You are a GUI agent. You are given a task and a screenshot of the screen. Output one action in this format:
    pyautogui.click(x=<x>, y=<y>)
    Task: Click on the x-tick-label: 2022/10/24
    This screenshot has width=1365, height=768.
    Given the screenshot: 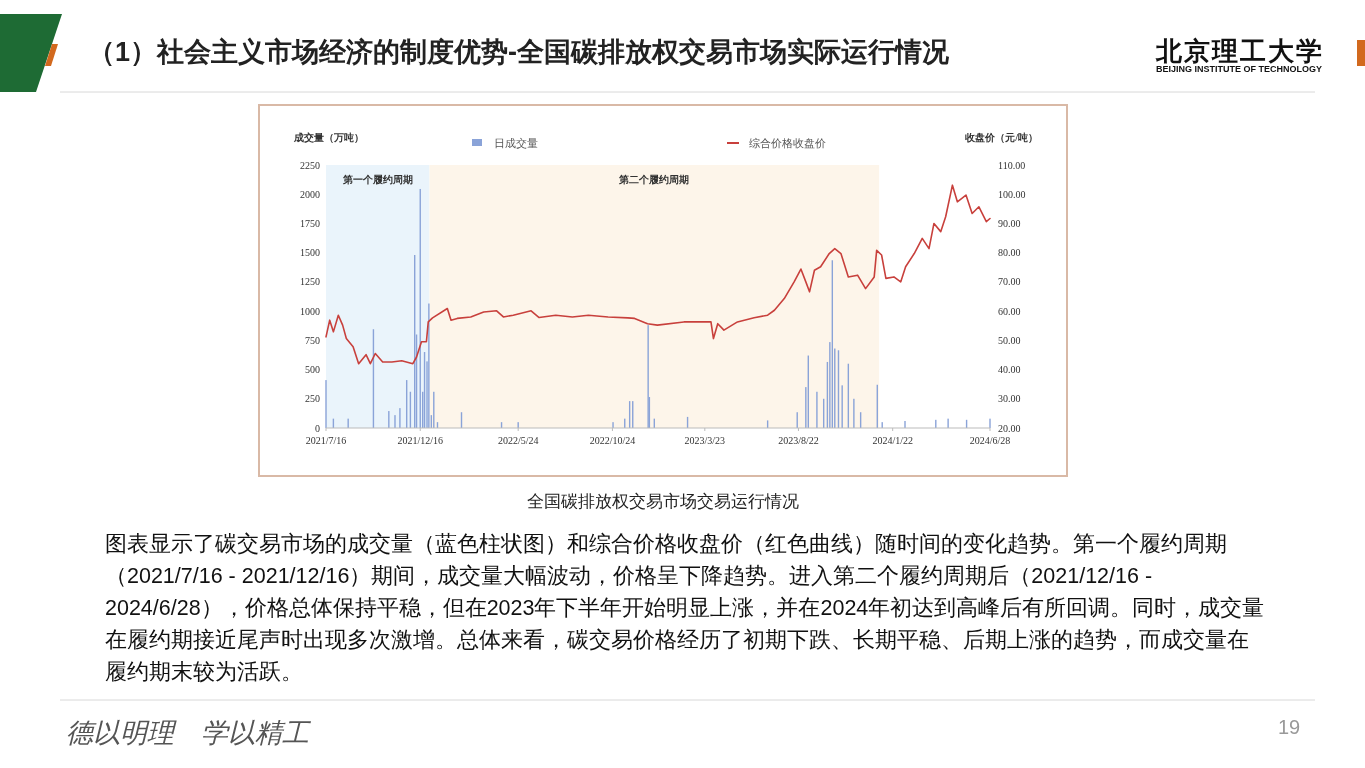 What is the action you would take?
    pyautogui.click(x=612, y=440)
    